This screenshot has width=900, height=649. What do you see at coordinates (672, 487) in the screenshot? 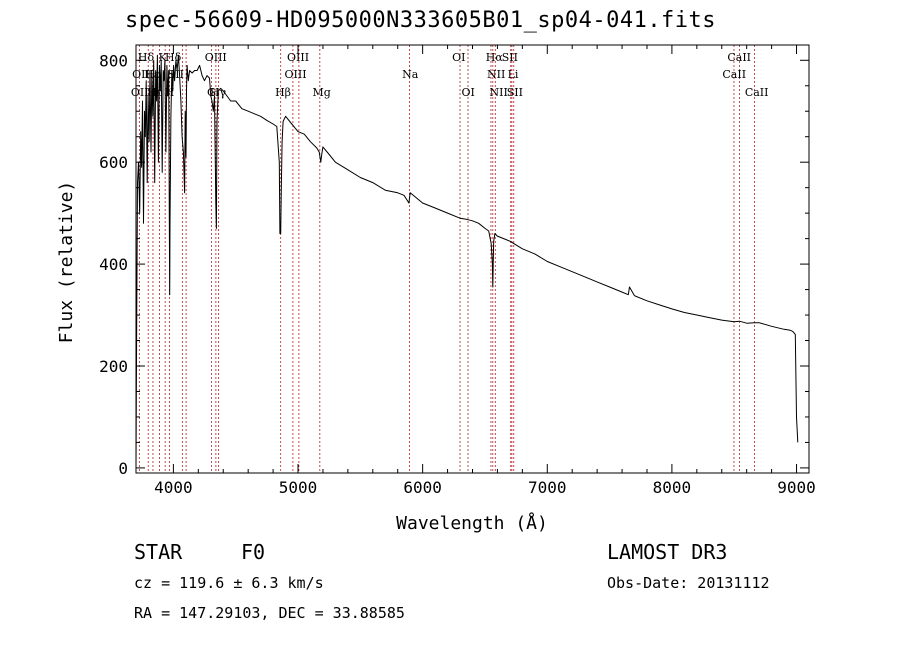
I see `x-tick-label-4: 8000` at bounding box center [672, 487].